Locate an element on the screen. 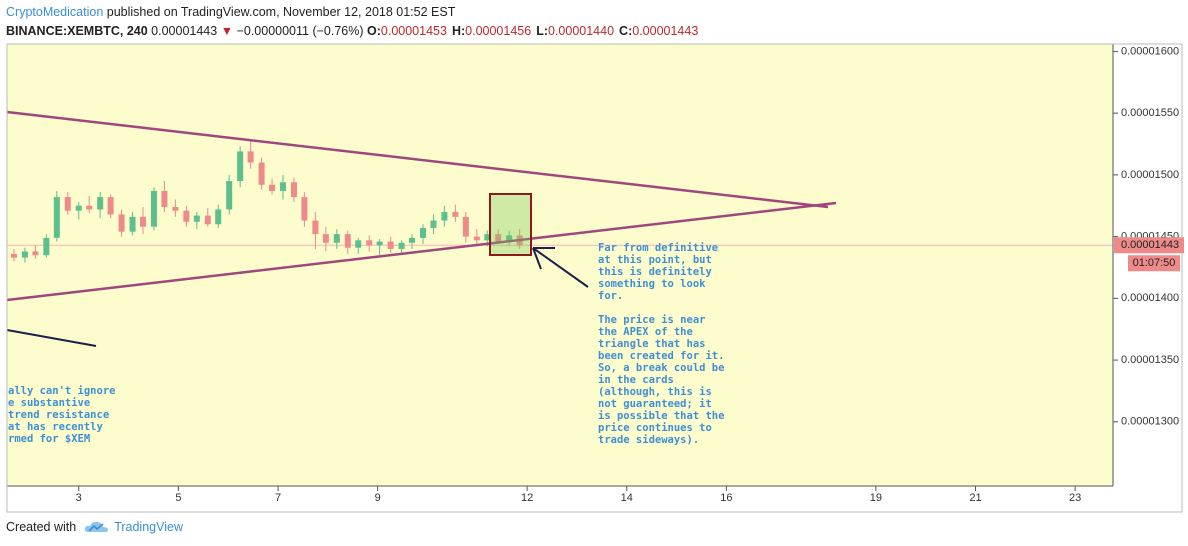  ohlc-label: L: is located at coordinates (542, 31).